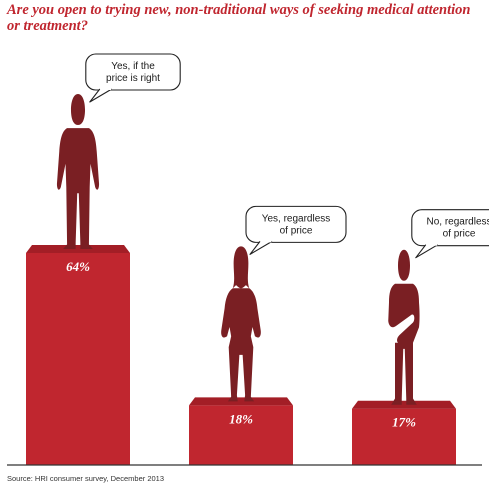 The height and width of the screenshot is (495, 489). Describe the element at coordinates (296, 218) in the screenshot. I see `bubble-text-2-1: Yes, regardless` at that location.